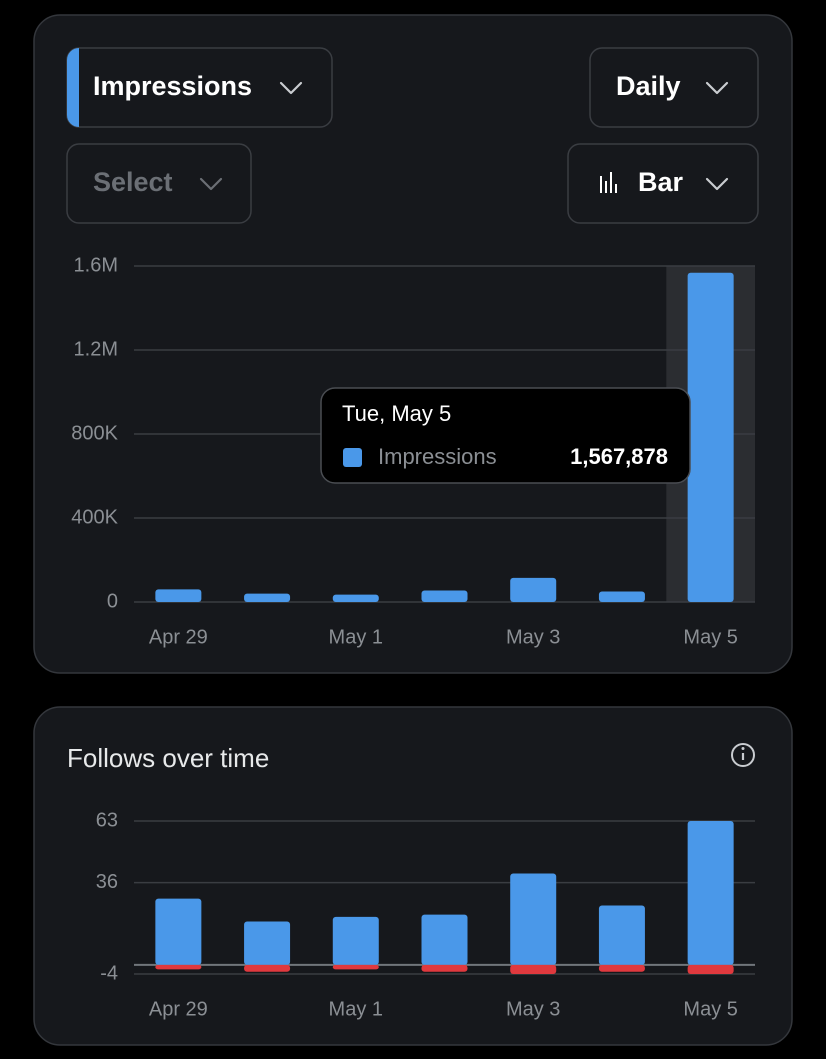  Describe the element at coordinates (107, 820) in the screenshot. I see `y-tick-label: 63` at that location.